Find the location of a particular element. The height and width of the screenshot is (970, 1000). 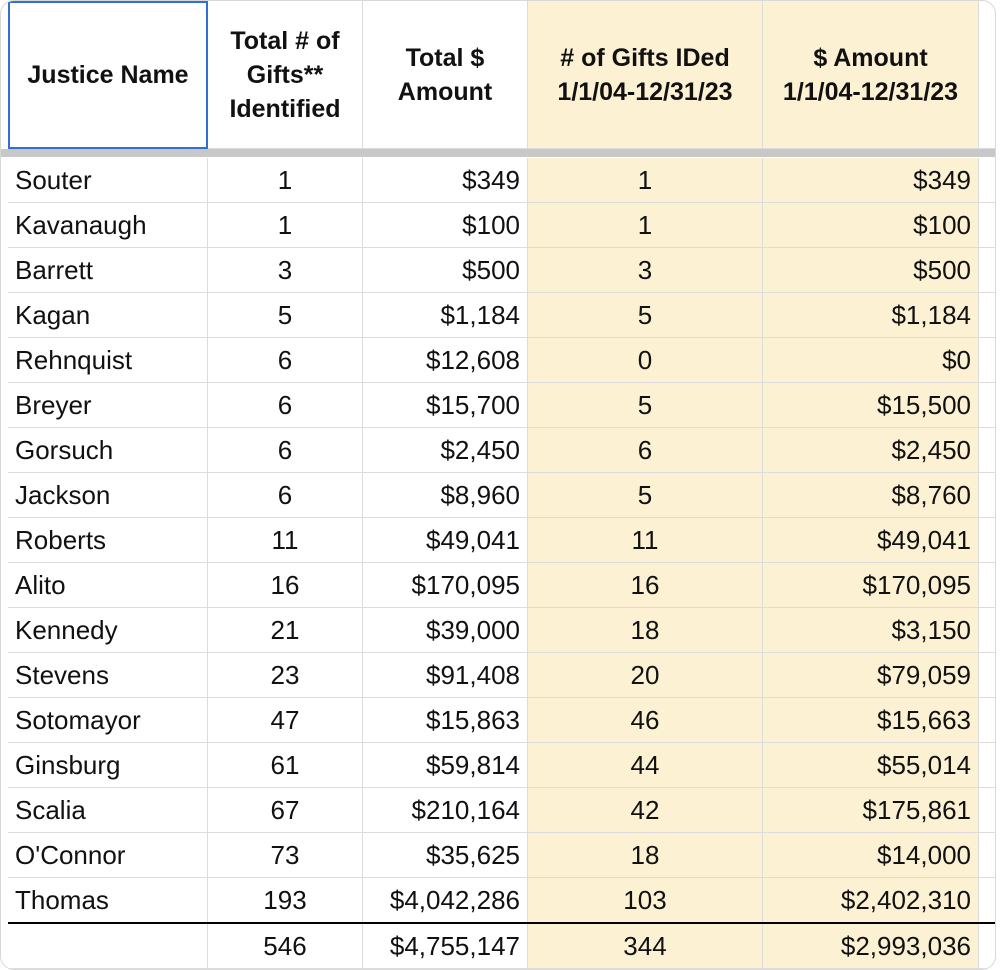

cell: $8,960 is located at coordinates (445, 495).